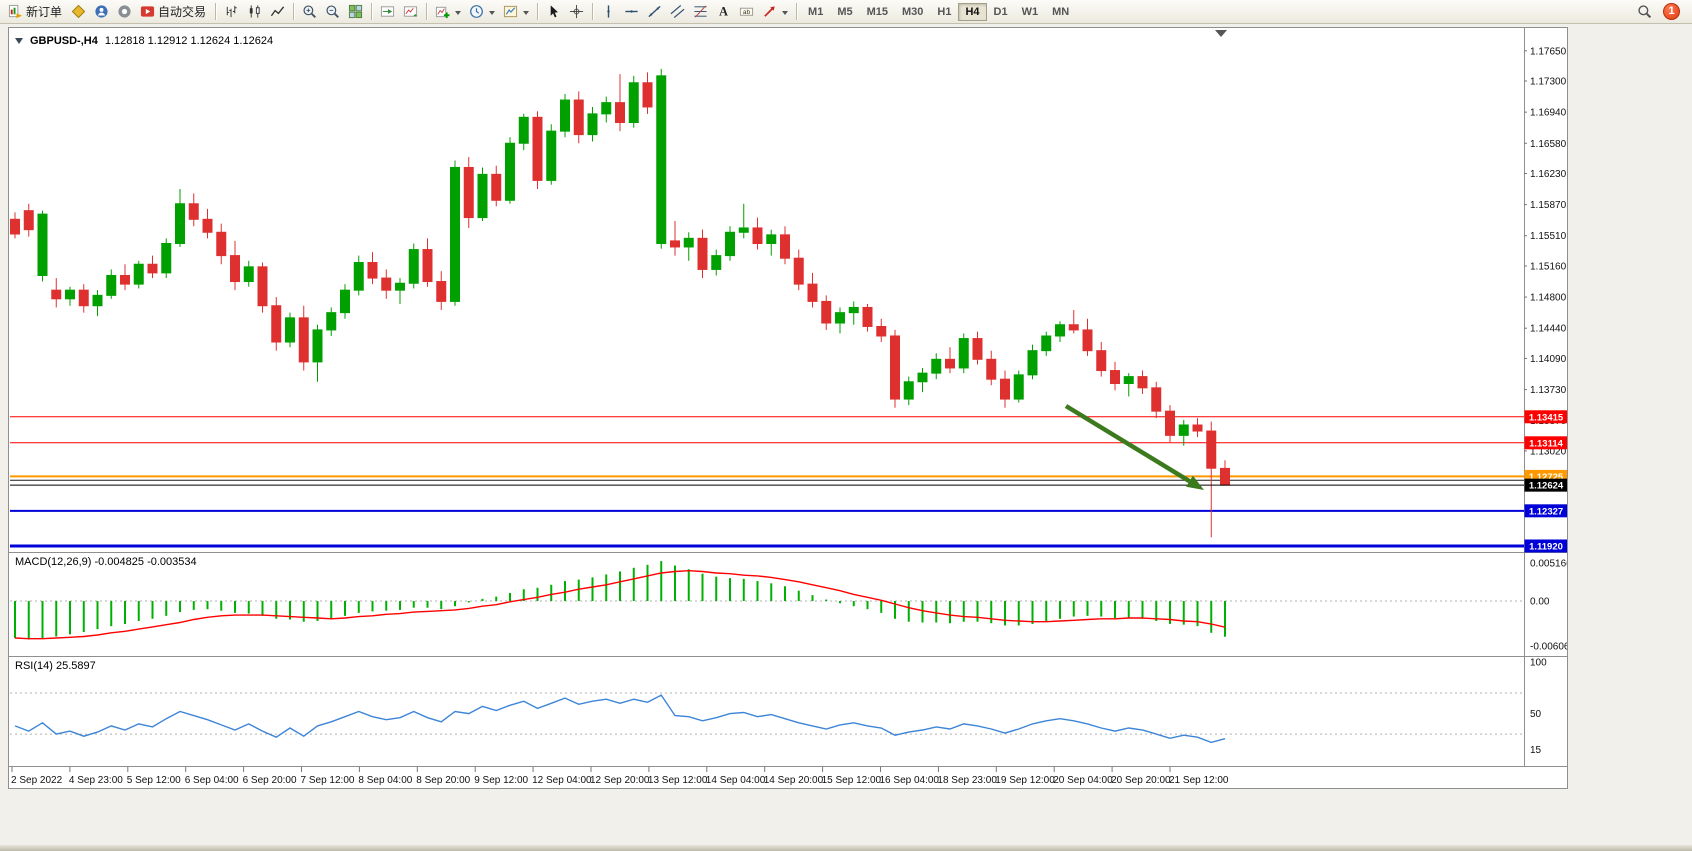  I want to click on chart-line-icon, so click(277, 11).